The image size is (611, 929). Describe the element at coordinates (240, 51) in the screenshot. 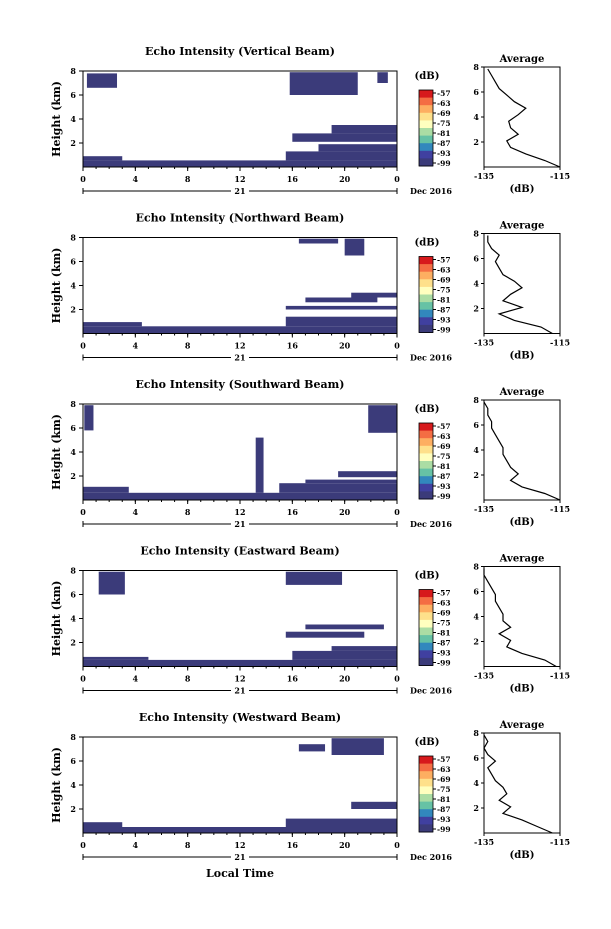

I see `heatmap-title: Echo Intensity (Vertical Beam)` at that location.